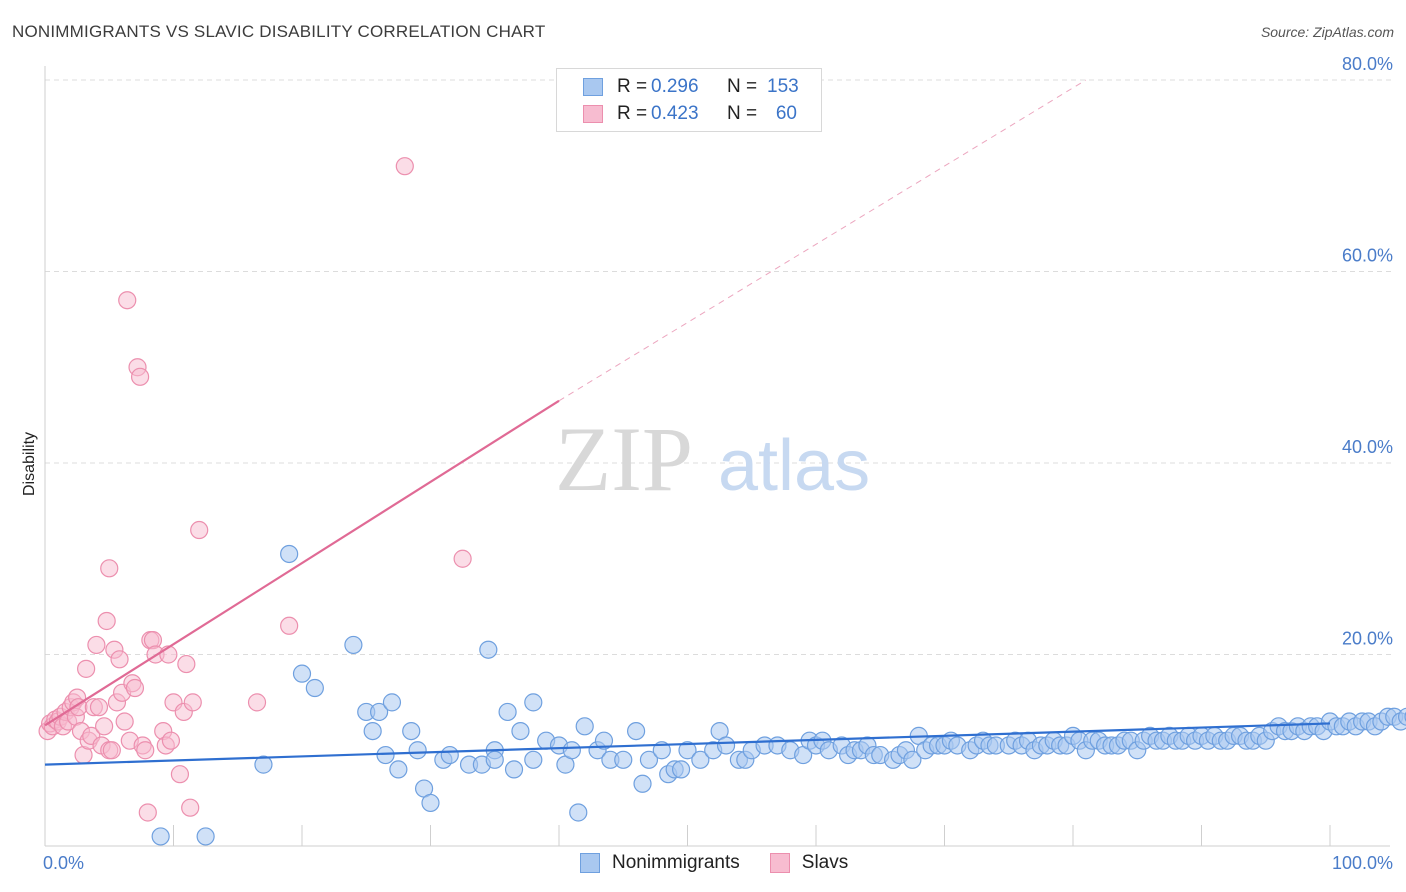 This screenshot has width=1406, height=892. I want to click on legend-r-value: 0.296, so click(675, 86).